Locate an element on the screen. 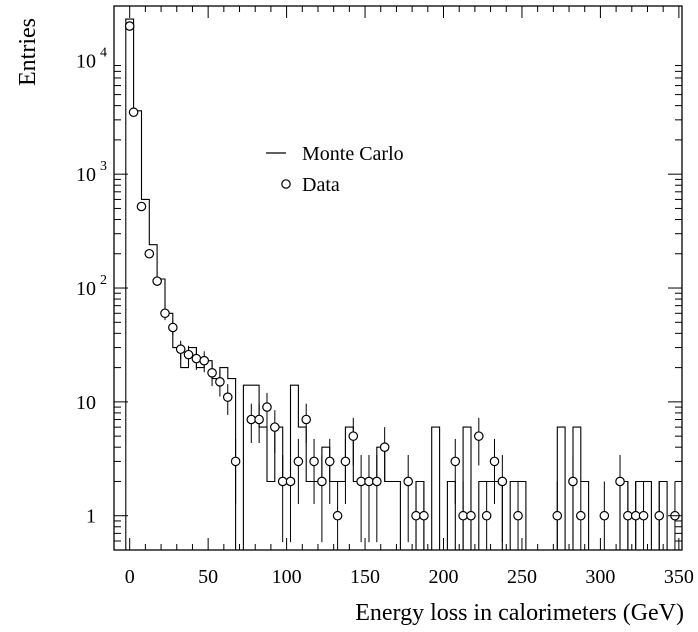 The image size is (698, 632). y-tick-exponent: 3 is located at coordinates (103, 166).